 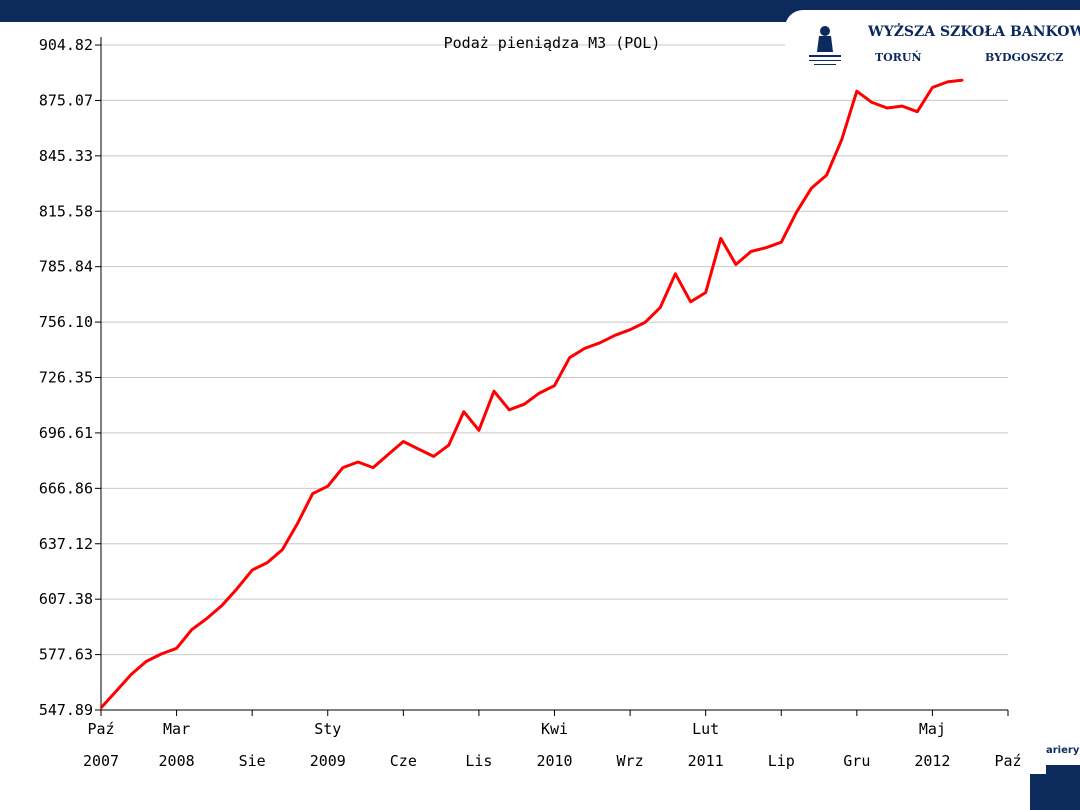 I want to click on x-tick-month-label: Sty, so click(x=327, y=729).